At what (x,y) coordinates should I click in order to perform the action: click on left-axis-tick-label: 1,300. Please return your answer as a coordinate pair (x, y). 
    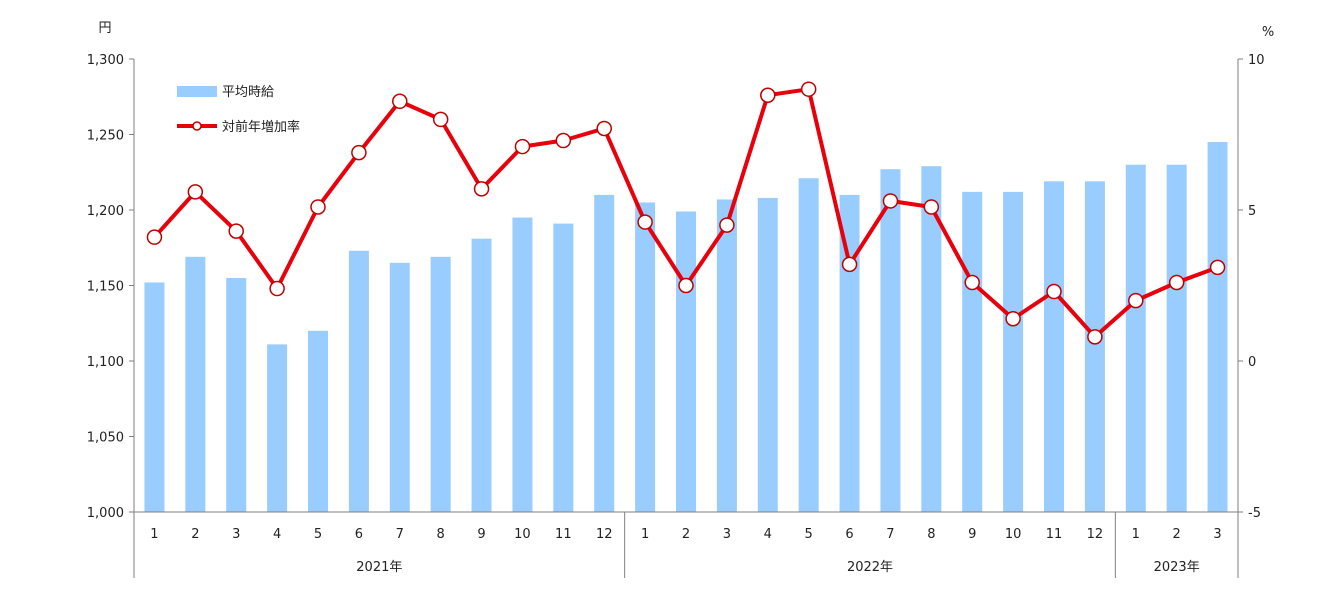
    Looking at the image, I should click on (105, 60).